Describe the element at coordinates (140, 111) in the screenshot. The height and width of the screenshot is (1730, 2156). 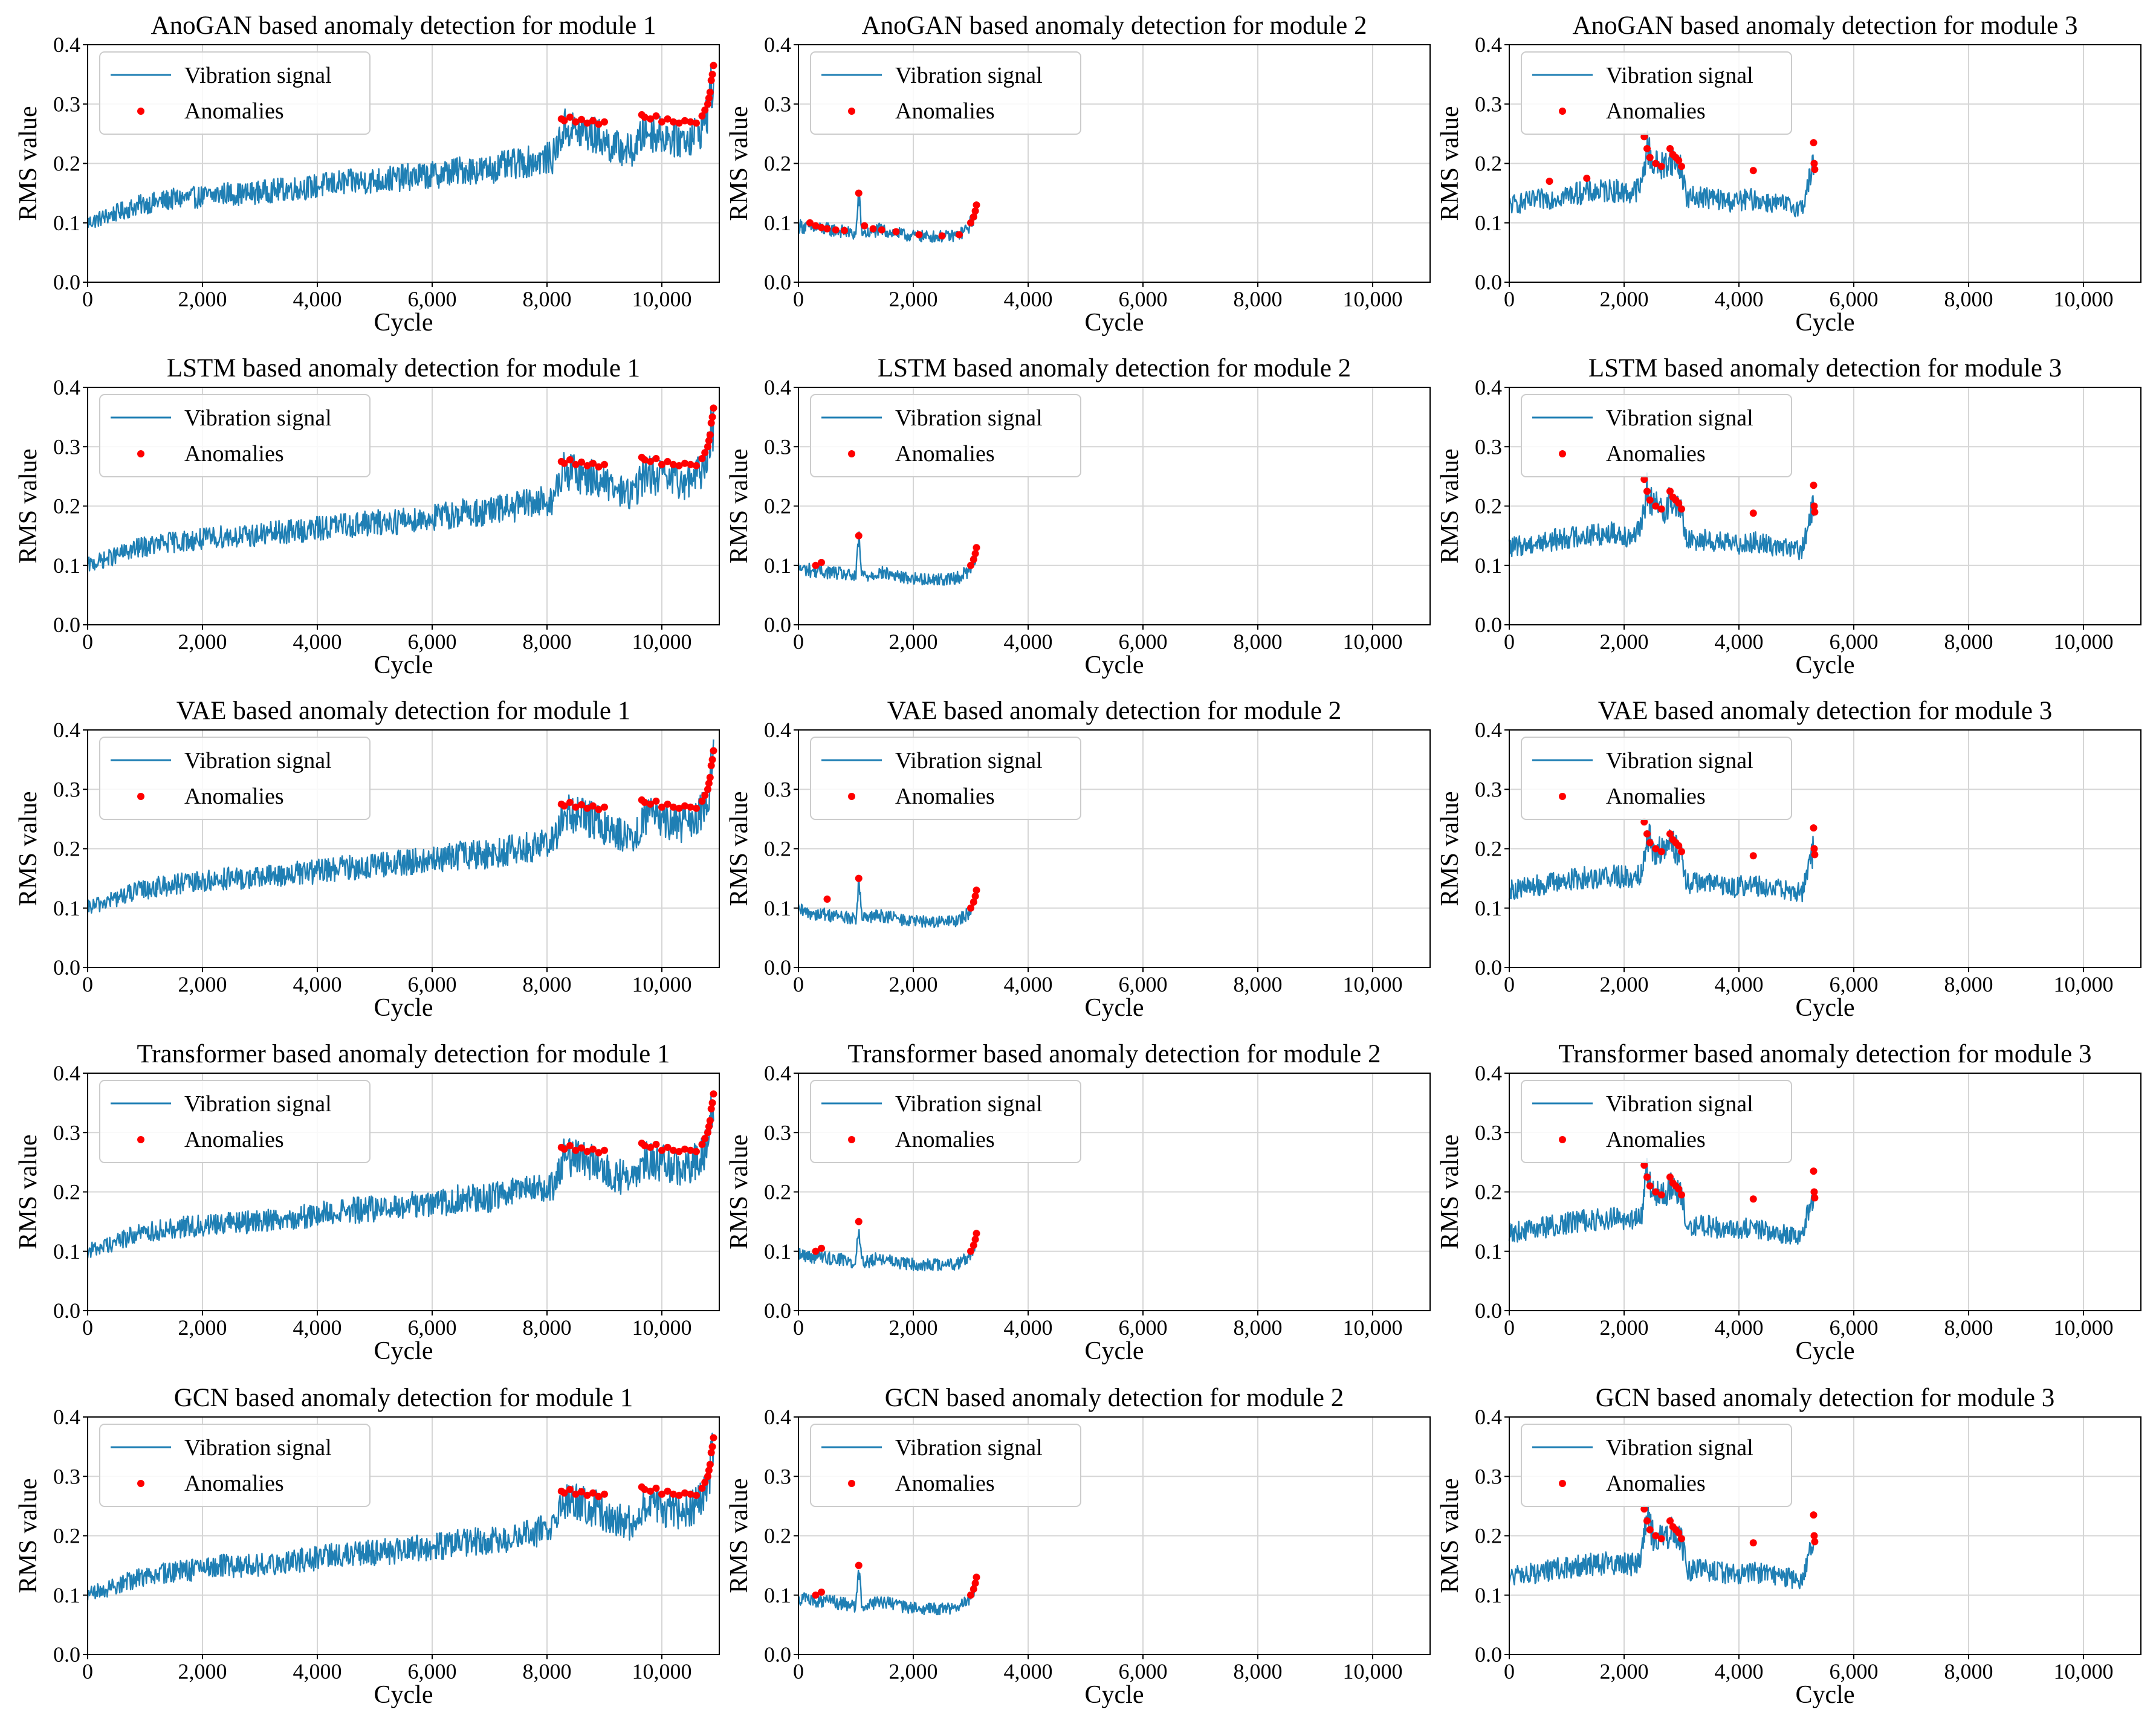
I see `legend-anomaly-swatch` at that location.